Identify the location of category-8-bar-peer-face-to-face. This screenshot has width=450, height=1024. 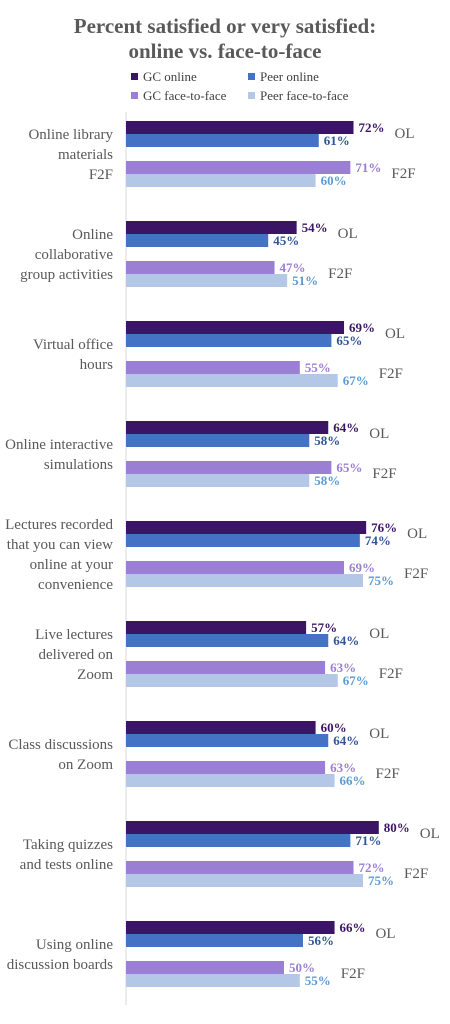
(244, 880).